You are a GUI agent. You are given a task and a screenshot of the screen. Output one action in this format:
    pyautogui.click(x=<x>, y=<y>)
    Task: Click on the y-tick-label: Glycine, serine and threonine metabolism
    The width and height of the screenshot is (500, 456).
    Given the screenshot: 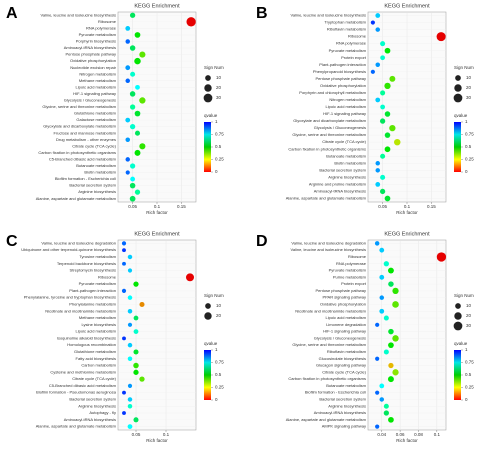 What is the action you would take?
    pyautogui.click(x=79, y=106)
    